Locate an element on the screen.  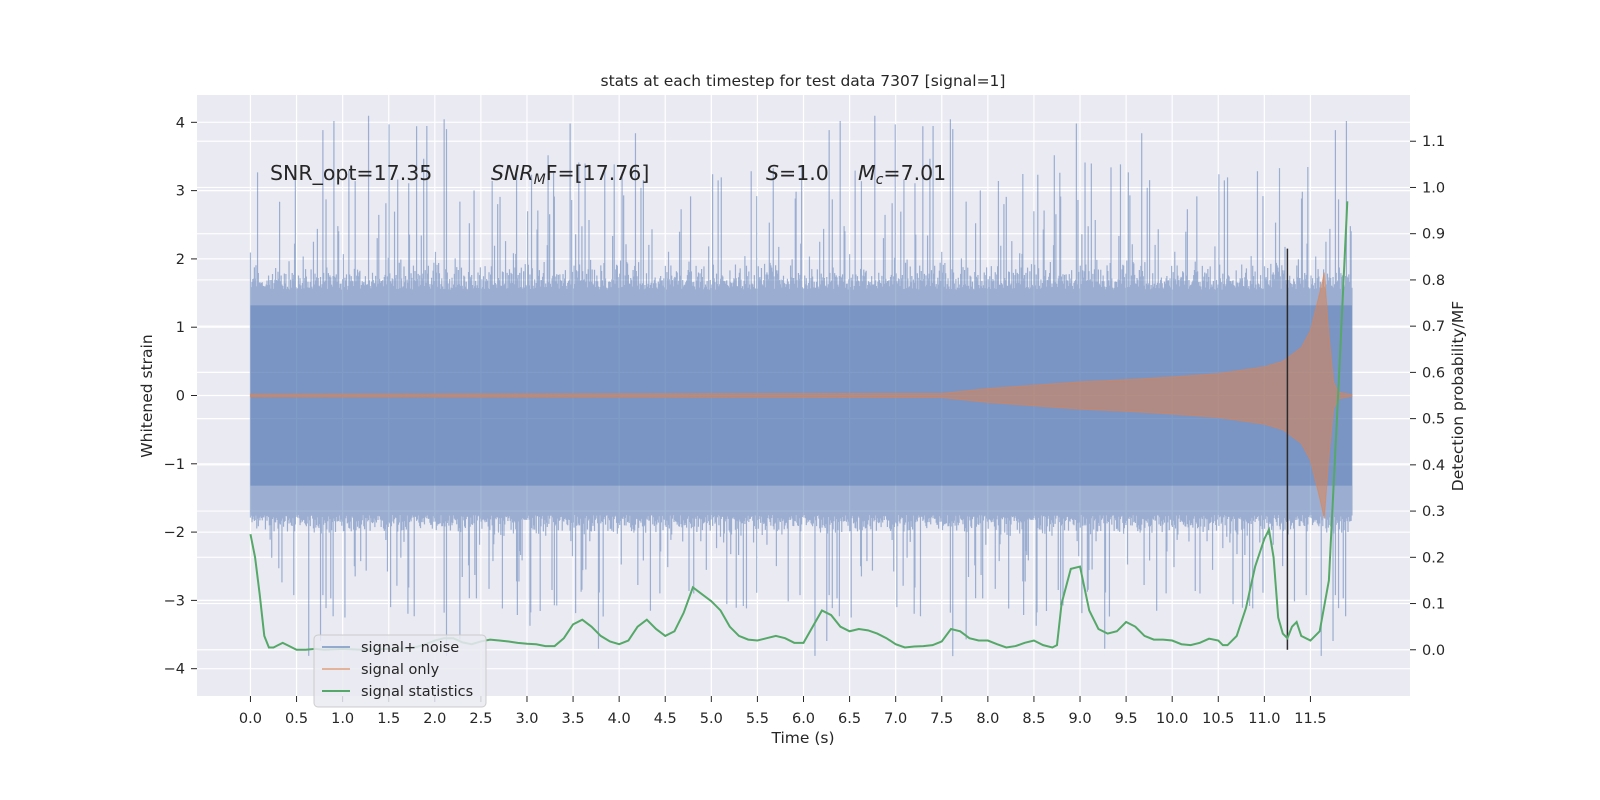
legend-box is located at coordinates (400, 671).